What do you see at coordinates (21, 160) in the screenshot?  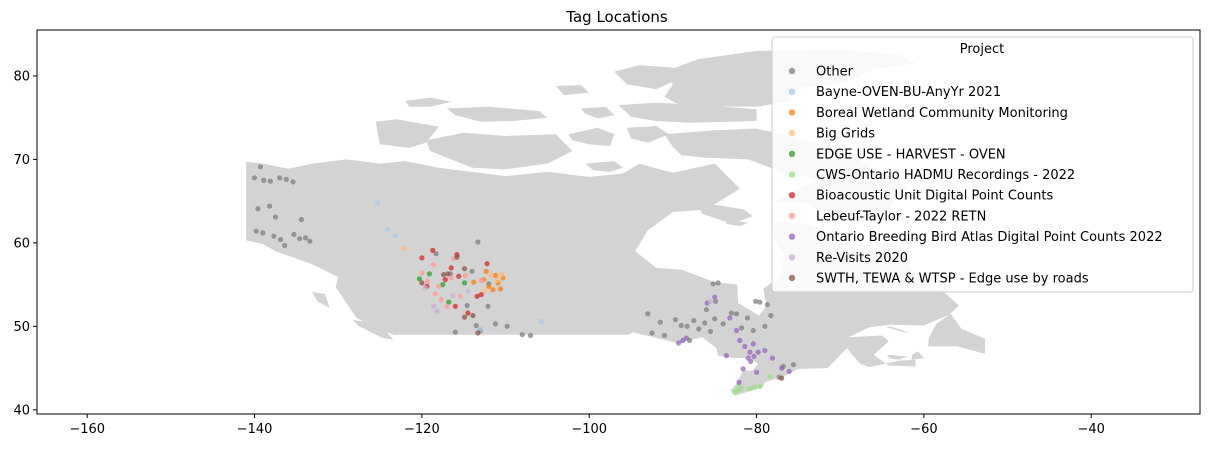 I see `y-tick-label: 70` at bounding box center [21, 160].